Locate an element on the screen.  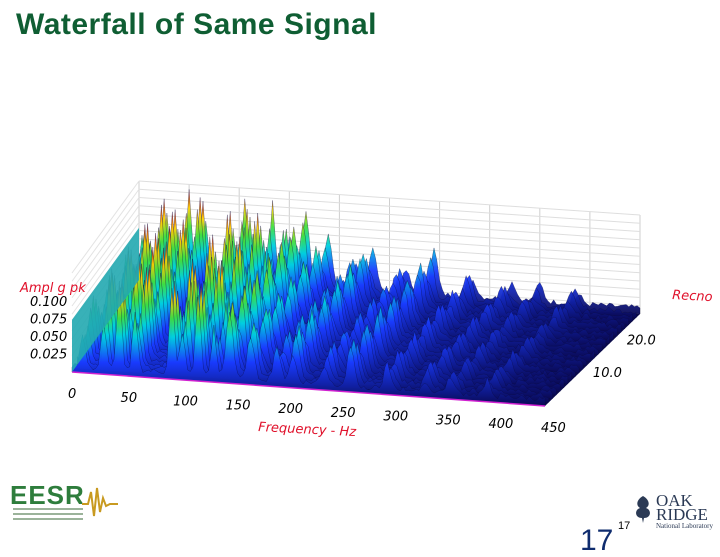
page-number-ghost: 17 is located at coordinates (597, 540).